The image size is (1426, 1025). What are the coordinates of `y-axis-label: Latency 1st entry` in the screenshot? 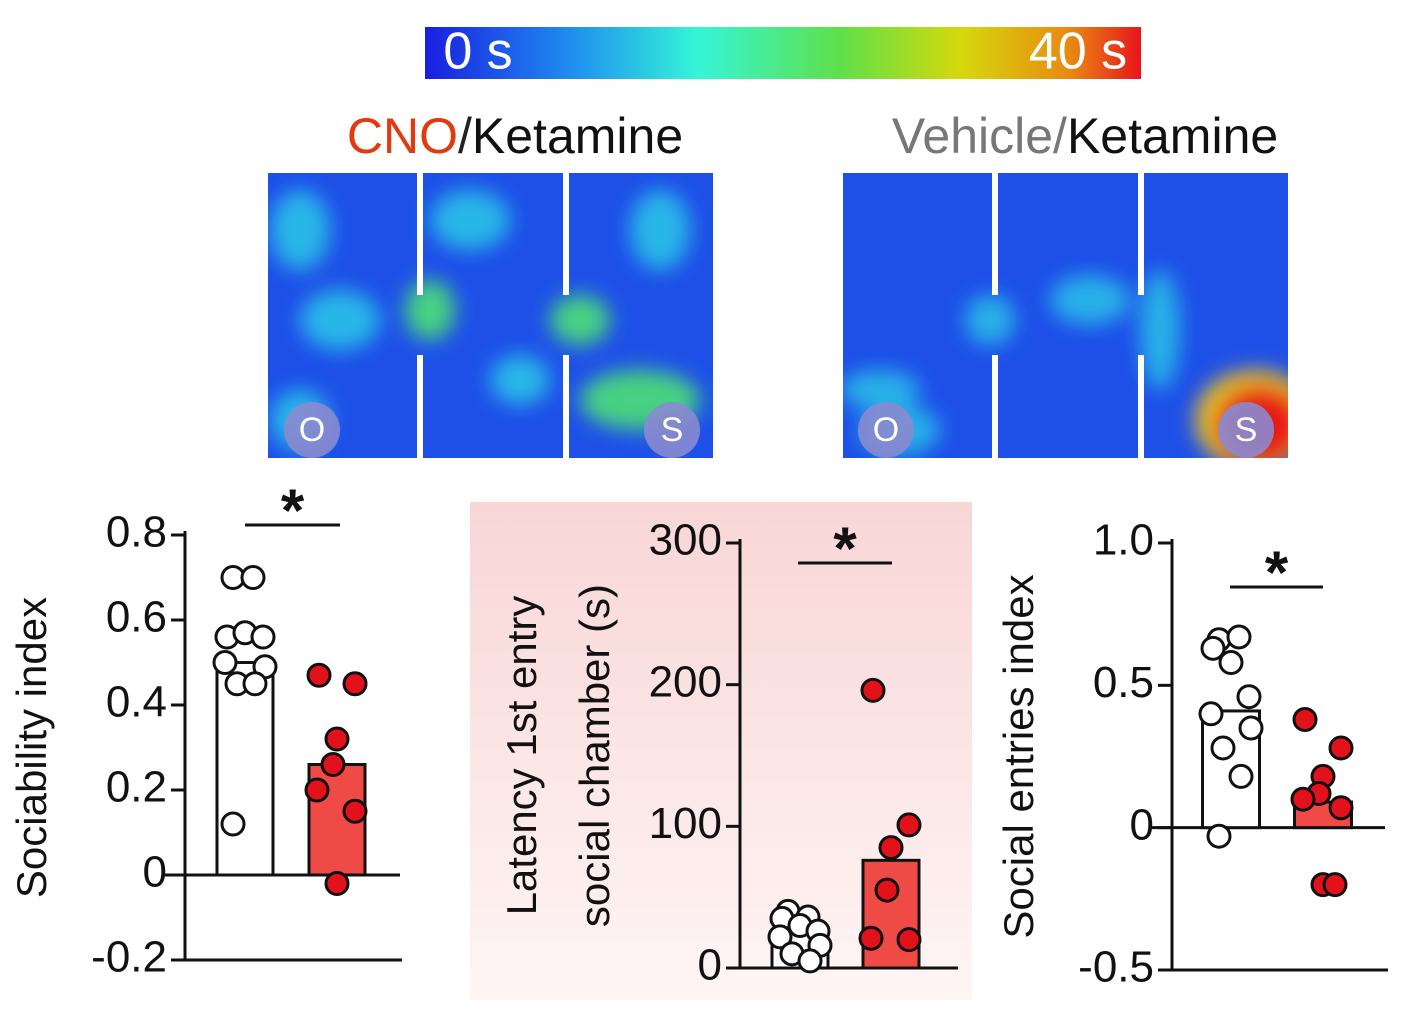 It's located at (521, 756).